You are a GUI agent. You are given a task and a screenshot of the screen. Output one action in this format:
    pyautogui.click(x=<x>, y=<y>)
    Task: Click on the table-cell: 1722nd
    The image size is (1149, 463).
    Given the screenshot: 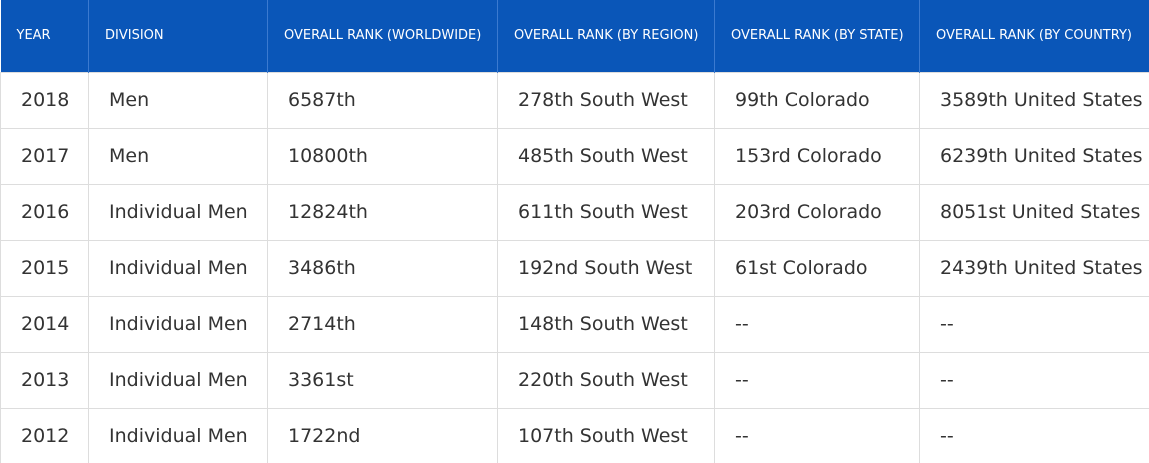 What is the action you would take?
    pyautogui.click(x=382, y=435)
    